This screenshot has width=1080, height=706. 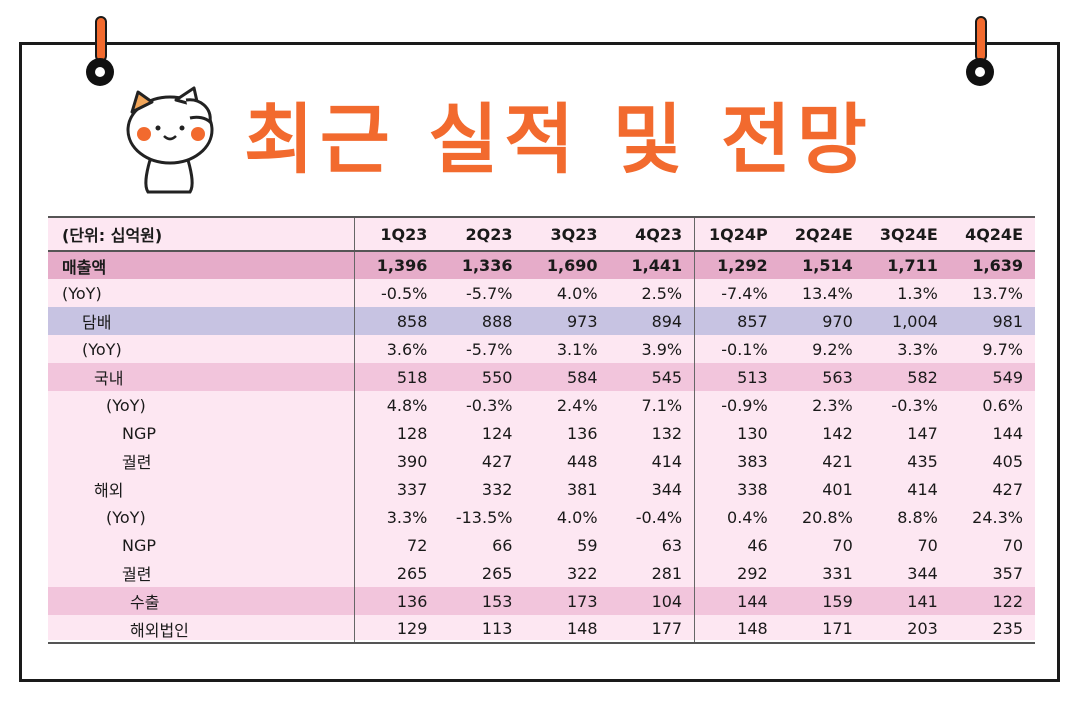 I want to click on column-header: 1Q24P, so click(x=737, y=234).